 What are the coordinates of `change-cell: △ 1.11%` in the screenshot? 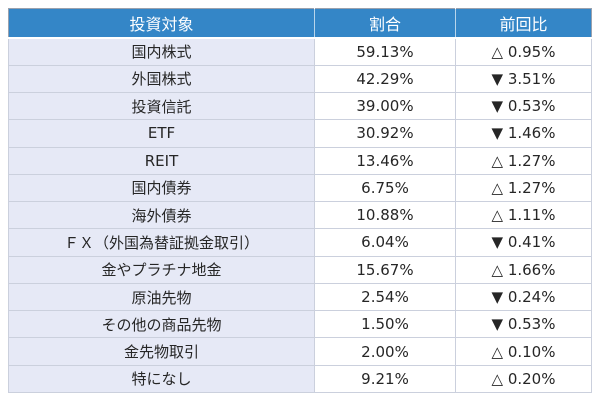 It's located at (523, 215).